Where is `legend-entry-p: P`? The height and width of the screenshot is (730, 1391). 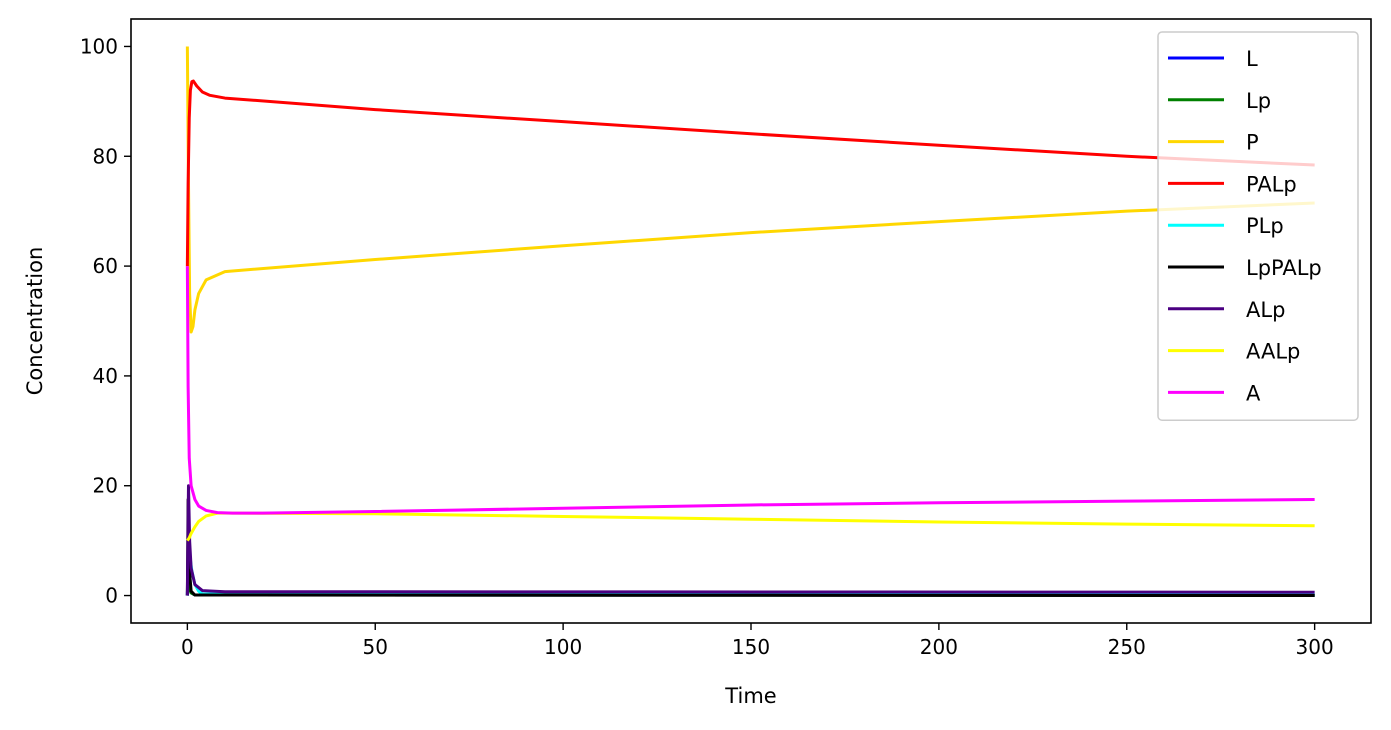 legend-entry-p: P is located at coordinates (1213, 143).